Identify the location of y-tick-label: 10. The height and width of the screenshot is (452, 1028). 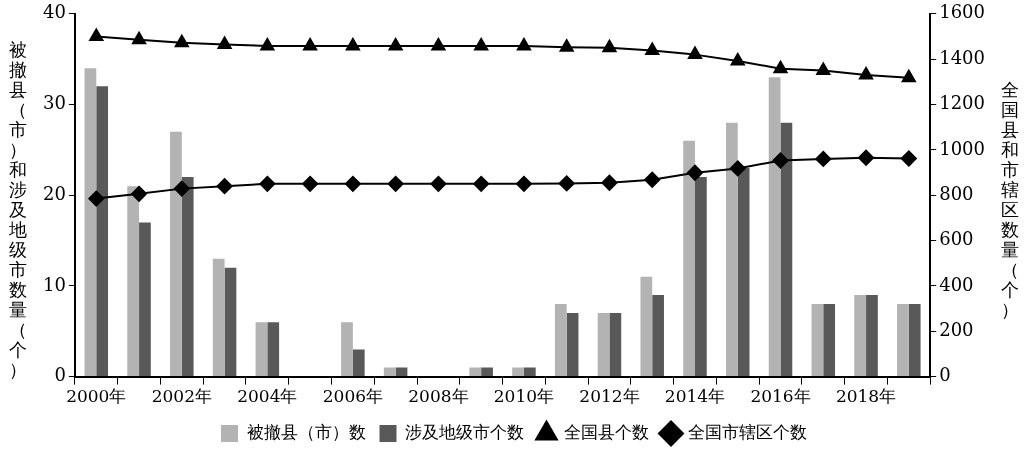
(54, 284).